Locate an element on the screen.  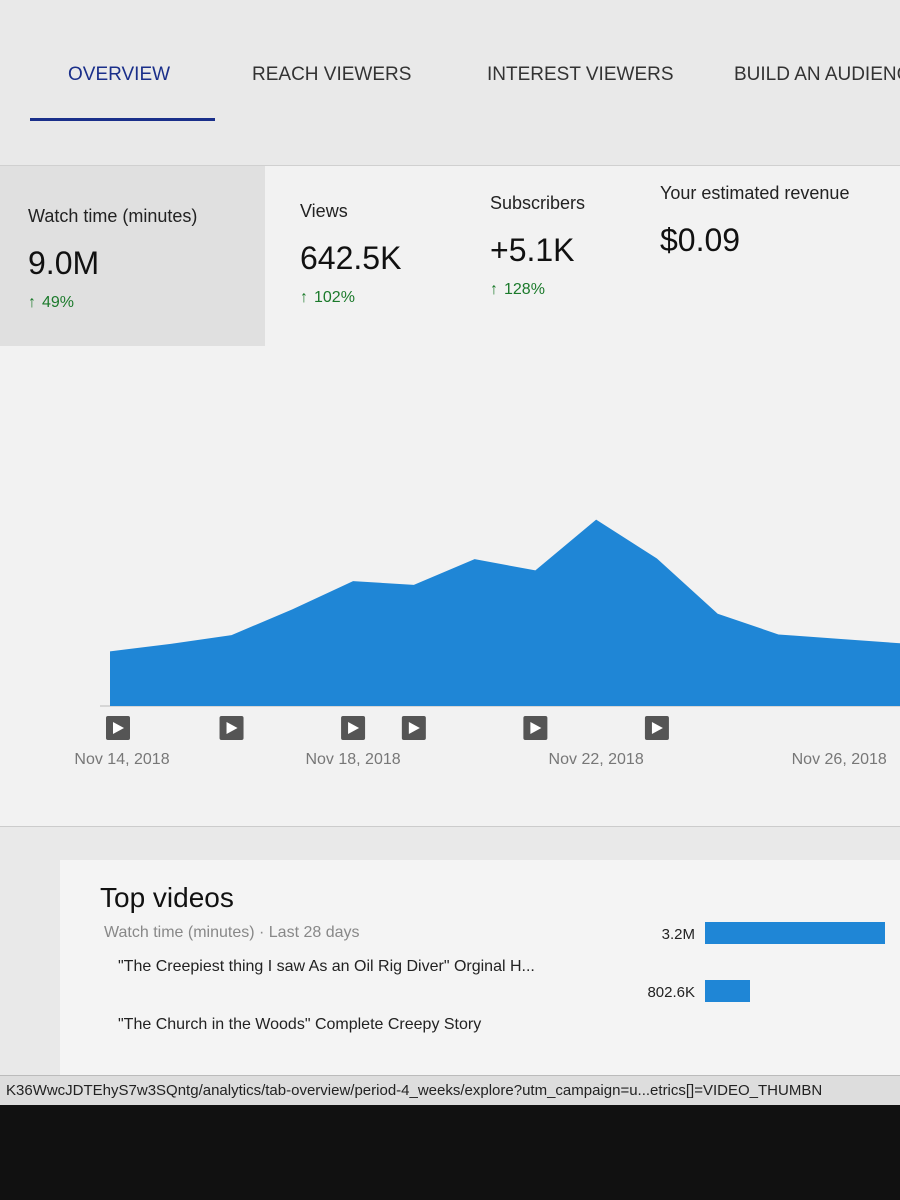
metric-value: +5.1K is located at coordinates (532, 250).